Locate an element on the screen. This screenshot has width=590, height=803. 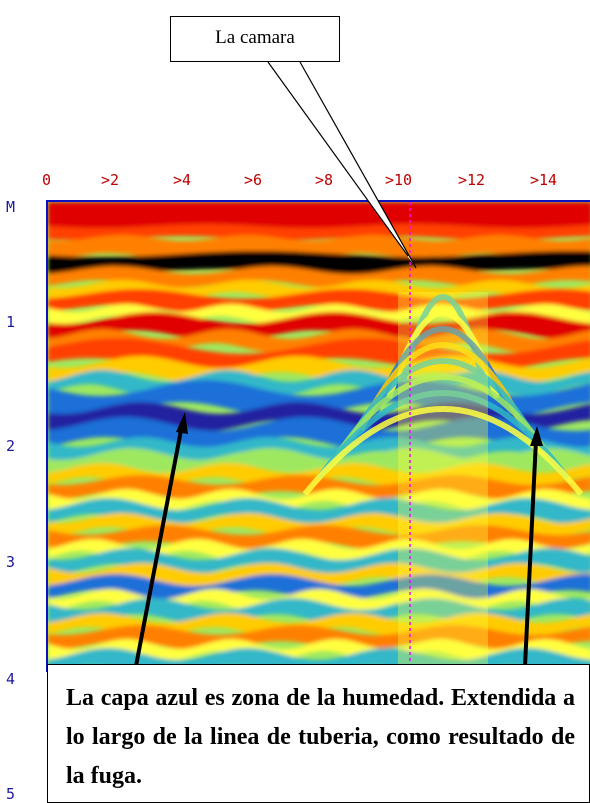
callout-box: La camara is located at coordinates (255, 39).